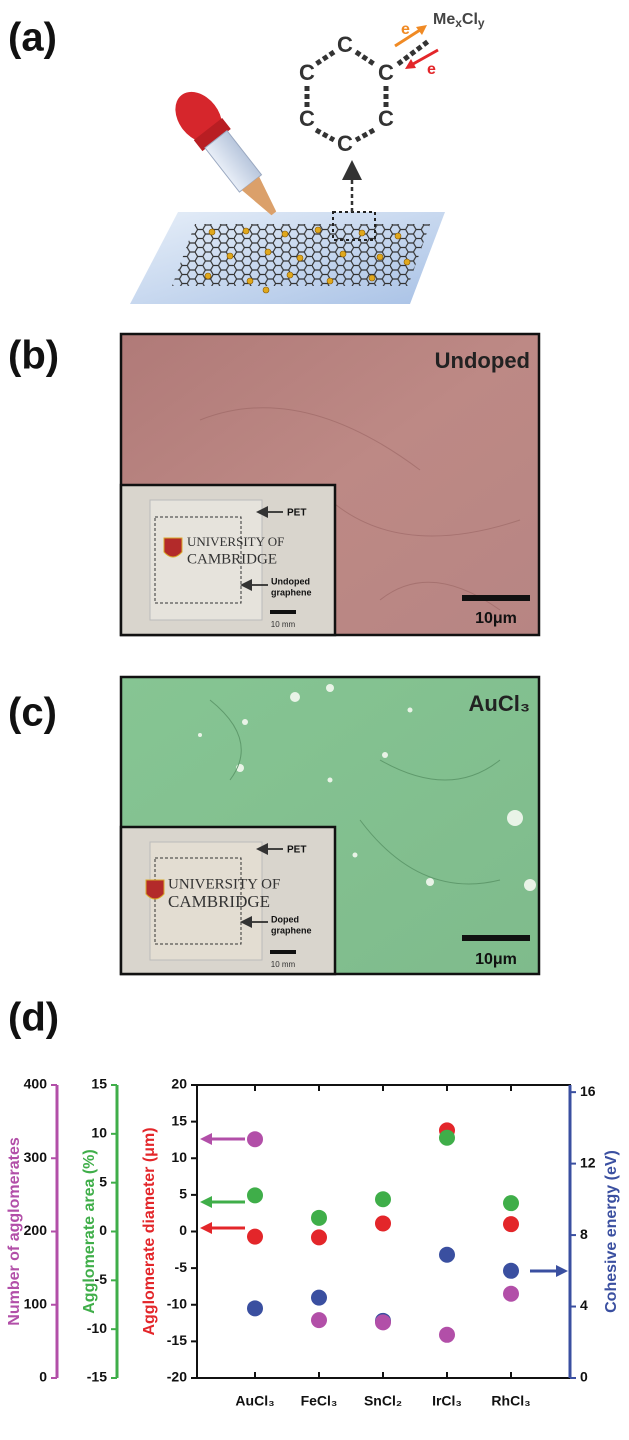 The height and width of the screenshot is (1440, 629). Describe the element at coordinates (481, 23) in the screenshot. I see `formula-part: y` at that location.